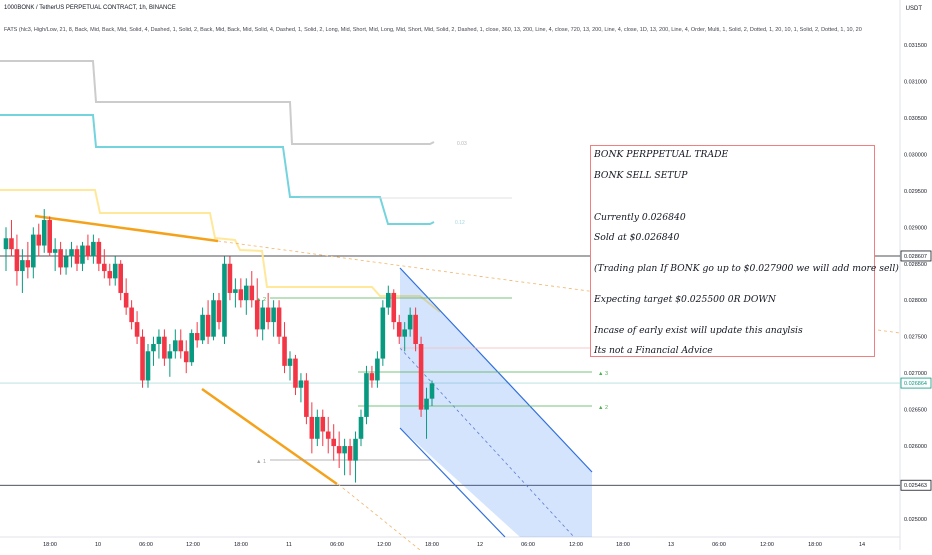 This screenshot has height=555, width=932. I want to click on level-mark: ▲ 1, so click(261, 462).